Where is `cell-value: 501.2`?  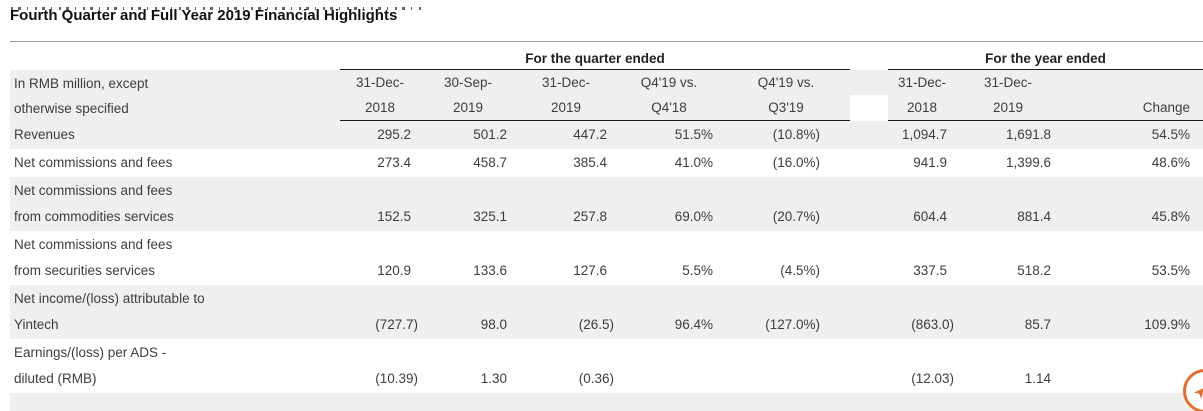 cell-value: 501.2 is located at coordinates (468, 134).